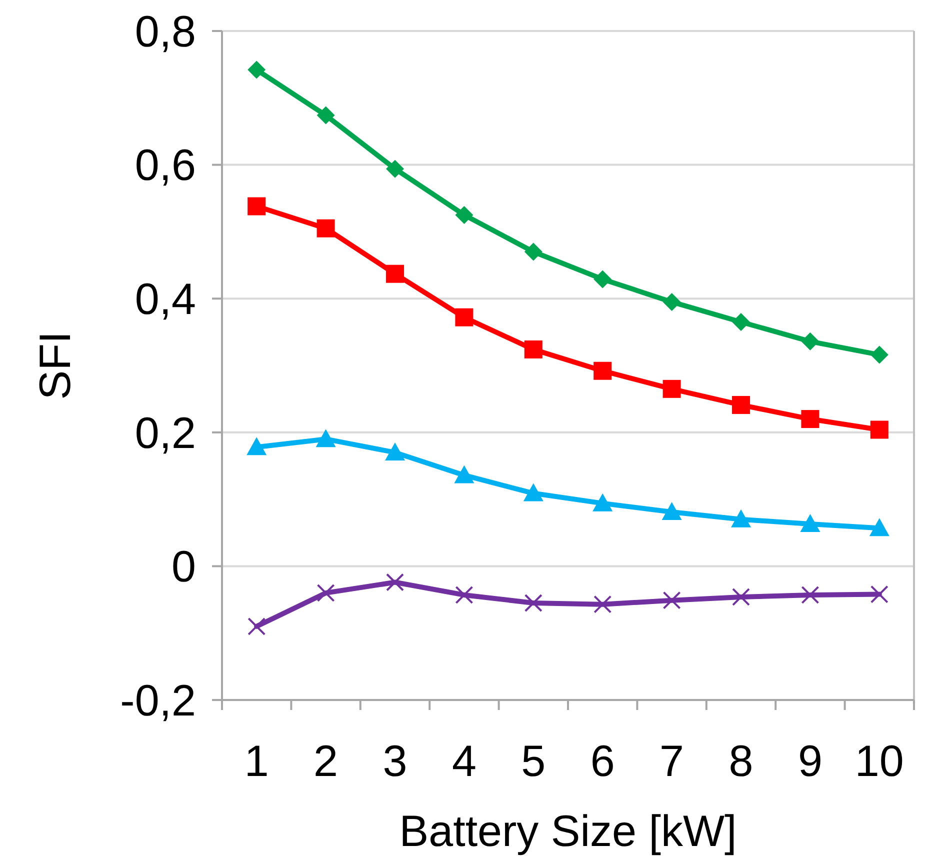  Describe the element at coordinates (158, 701) in the screenshot. I see `y-tick-label: -0,2` at that location.